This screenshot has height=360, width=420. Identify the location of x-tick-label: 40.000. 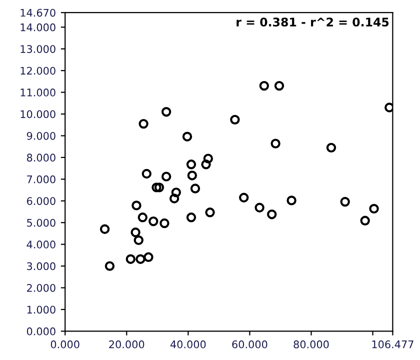
(188, 344).